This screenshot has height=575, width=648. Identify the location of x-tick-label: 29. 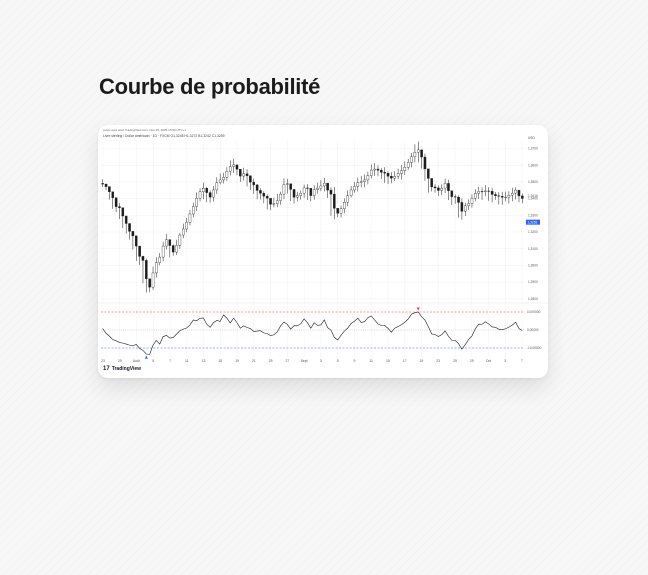
(472, 361).